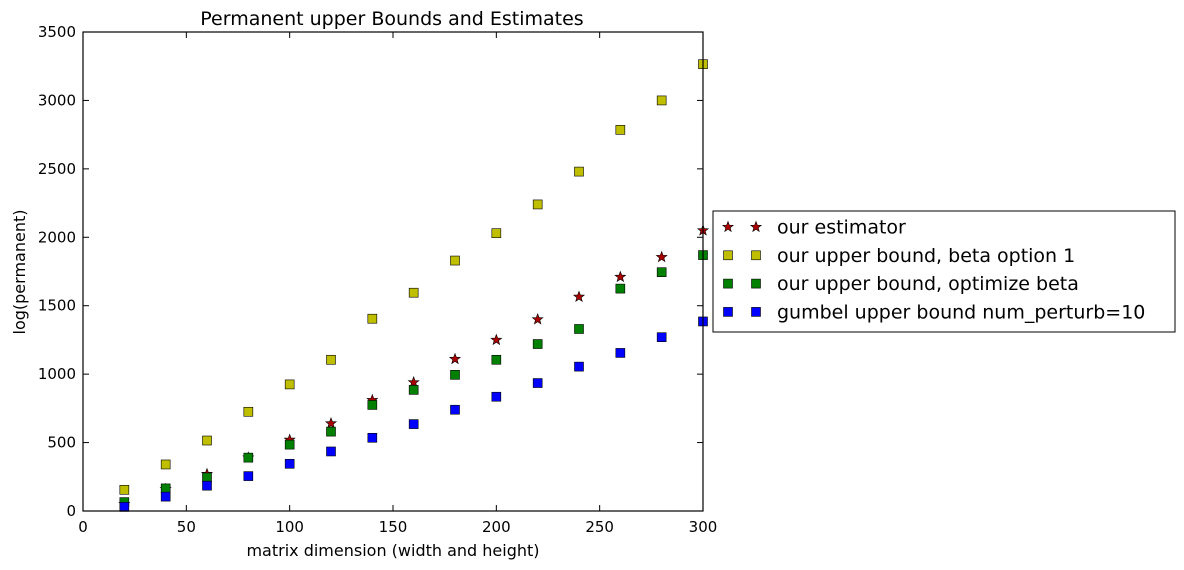 The height and width of the screenshot is (570, 1184). What do you see at coordinates (61, 443) in the screenshot?
I see `y-tick-label: 500` at bounding box center [61, 443].